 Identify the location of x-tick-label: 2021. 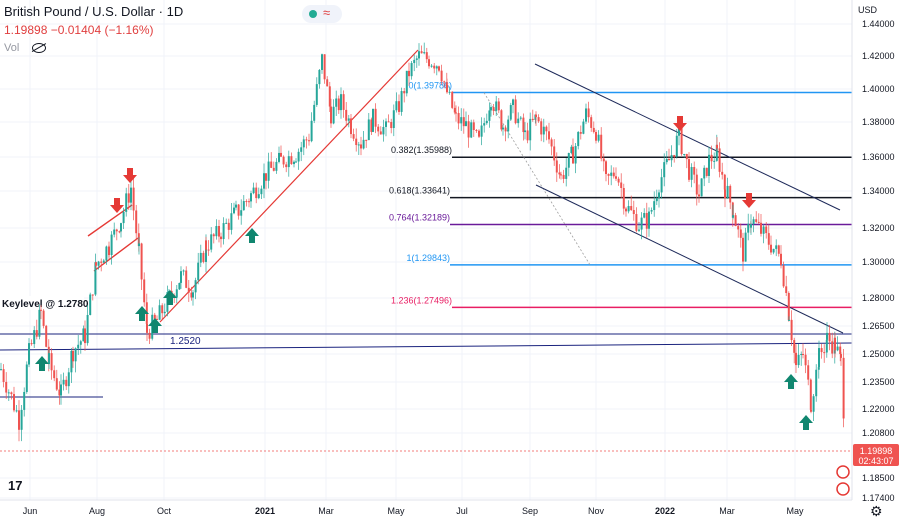
(265, 511).